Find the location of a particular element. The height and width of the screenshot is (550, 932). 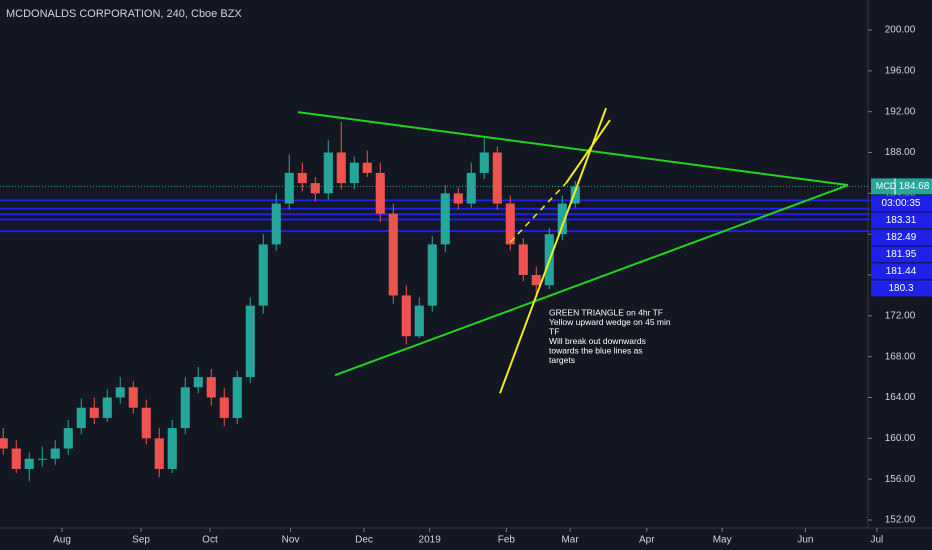

level-label: 183.31 is located at coordinates (901, 220).